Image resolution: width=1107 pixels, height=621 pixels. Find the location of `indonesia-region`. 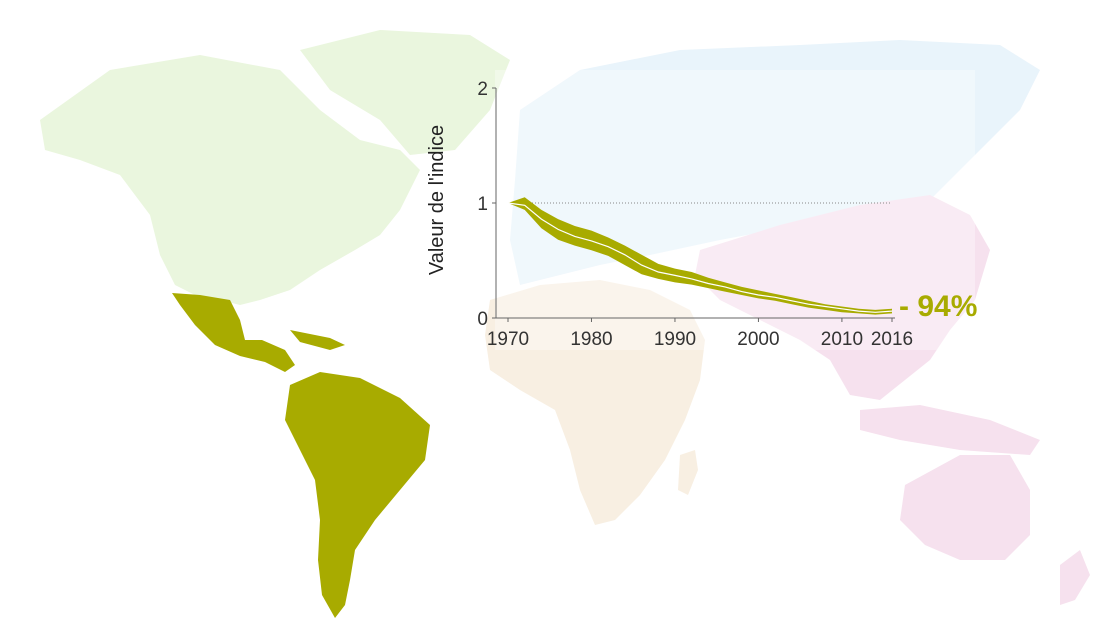

indonesia-region is located at coordinates (950, 430).